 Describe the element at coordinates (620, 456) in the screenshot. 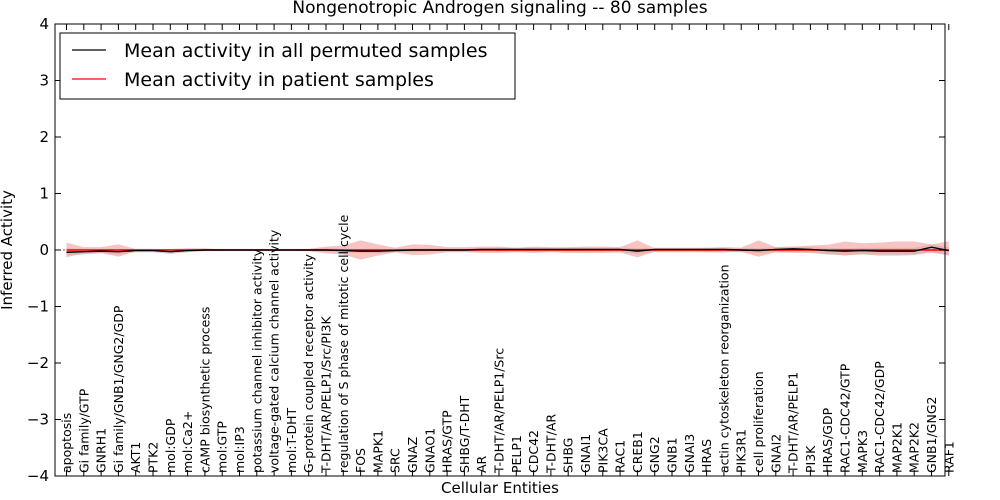

I see `x-tick-label: RAC1` at that location.